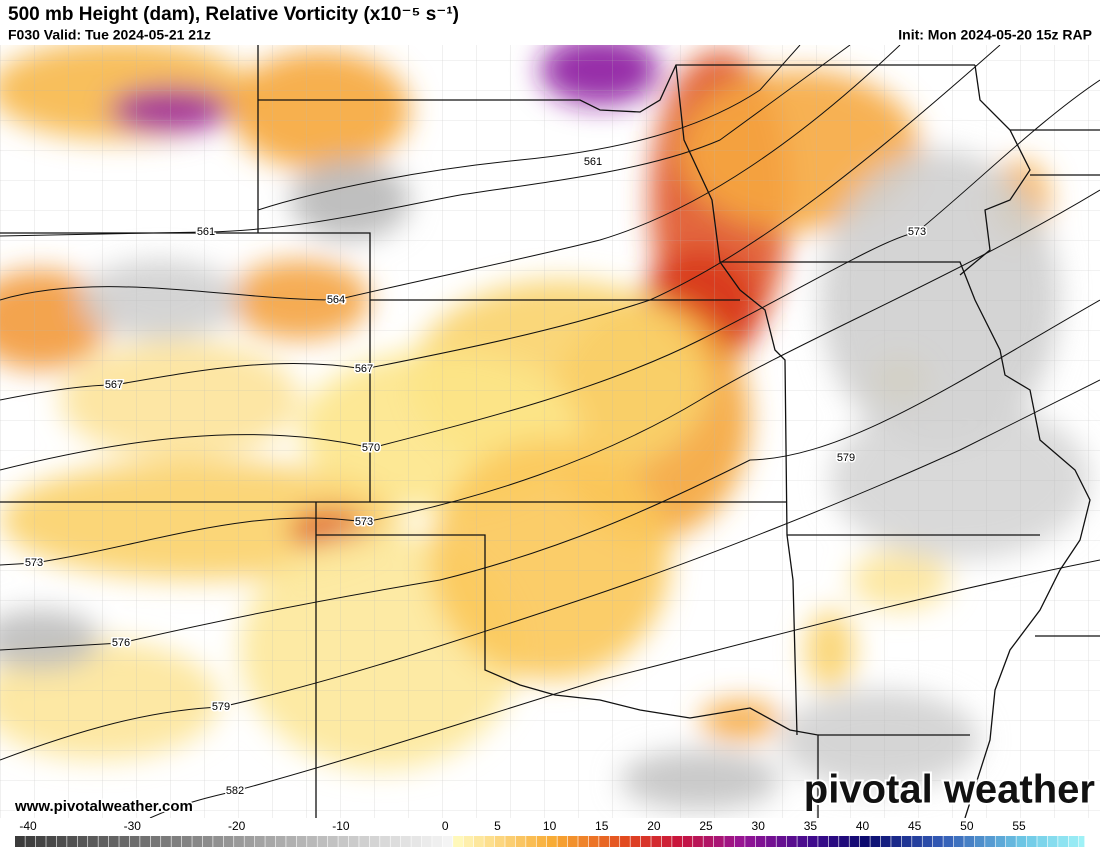 The image size is (1100, 855). What do you see at coordinates (206, 232) in the screenshot?
I see `contour-label: 561` at bounding box center [206, 232].